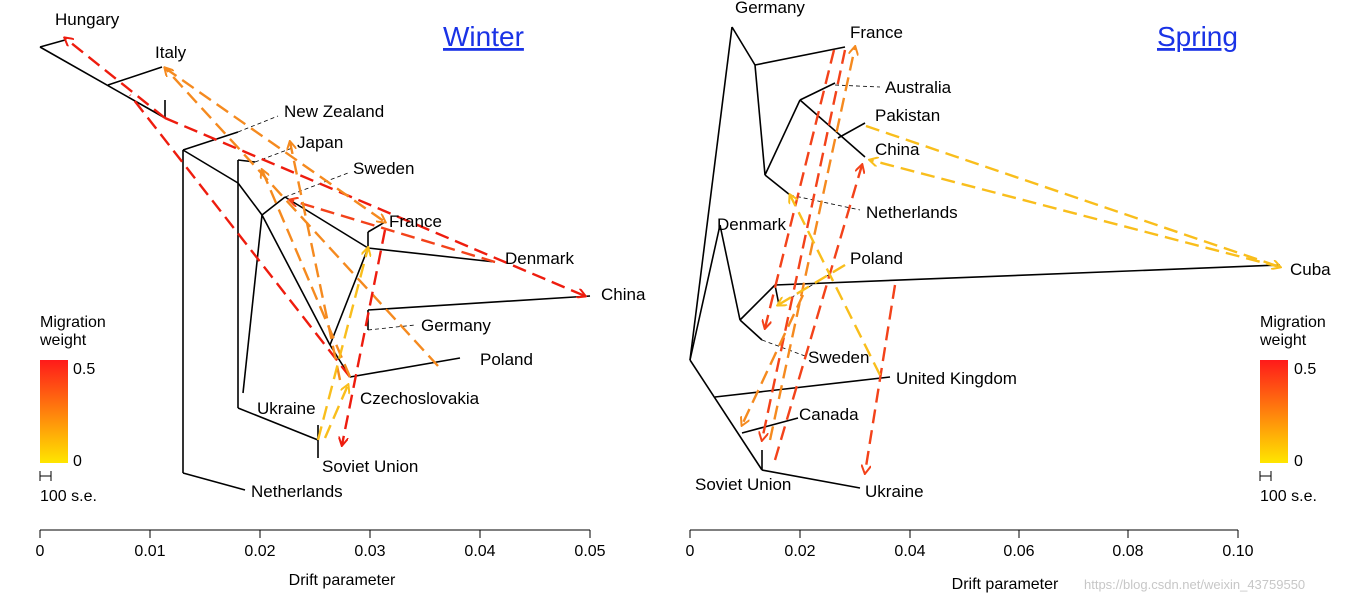 The height and width of the screenshot is (605, 1367). I want to click on spring-legend: Migration weight 0.5 0 100 s.e., so click(1292, 409).